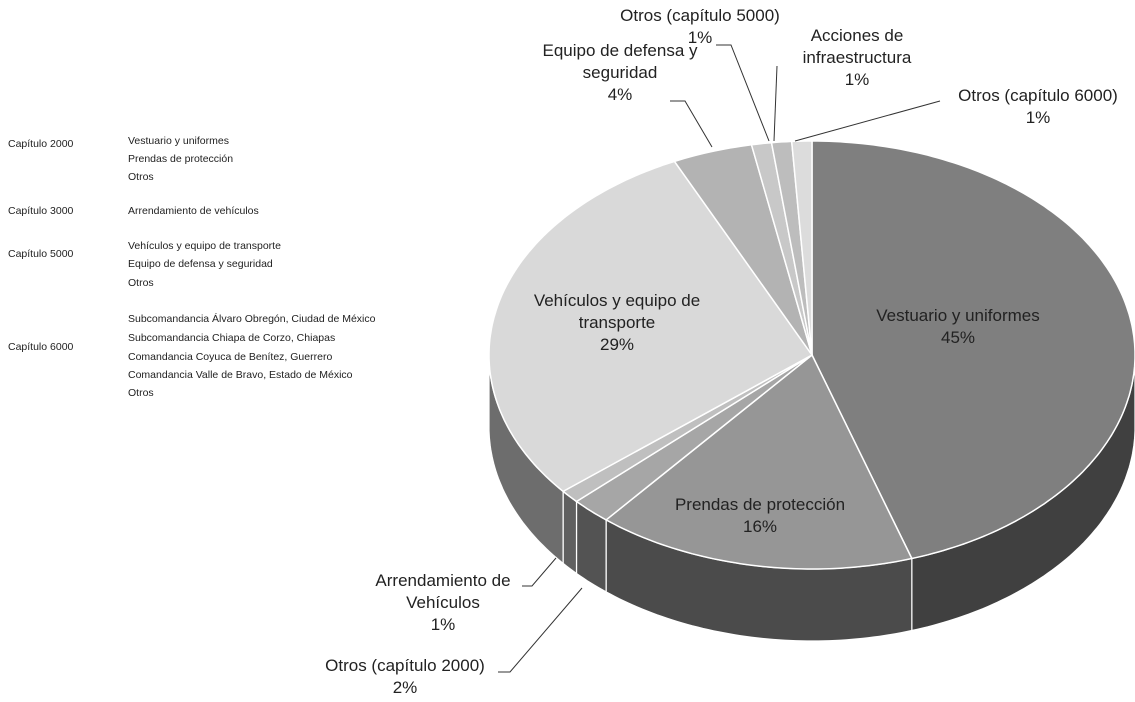  I want to click on item-text: Prendas de protección, so click(181, 159).